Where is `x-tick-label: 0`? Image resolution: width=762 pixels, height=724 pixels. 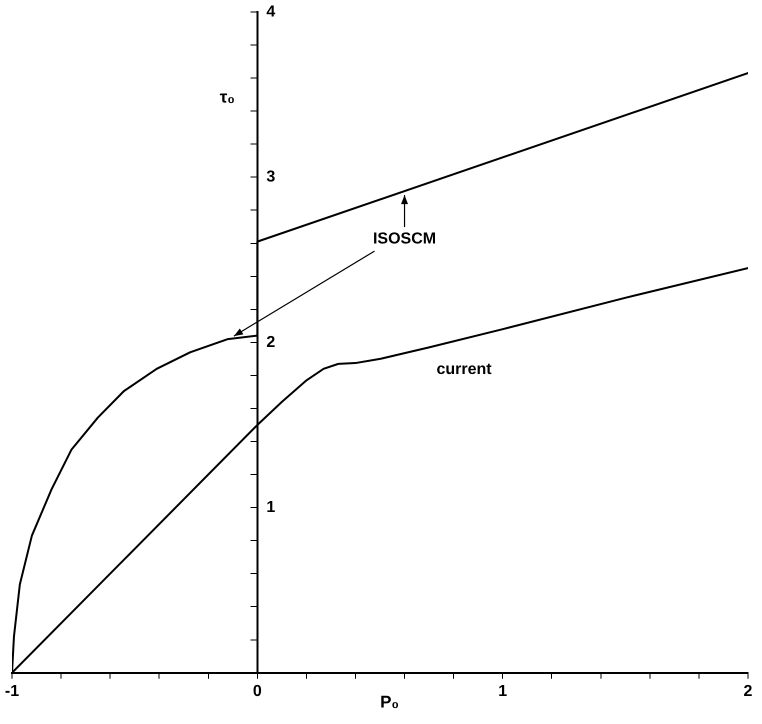
x-tick-label: 0 is located at coordinates (257, 691).